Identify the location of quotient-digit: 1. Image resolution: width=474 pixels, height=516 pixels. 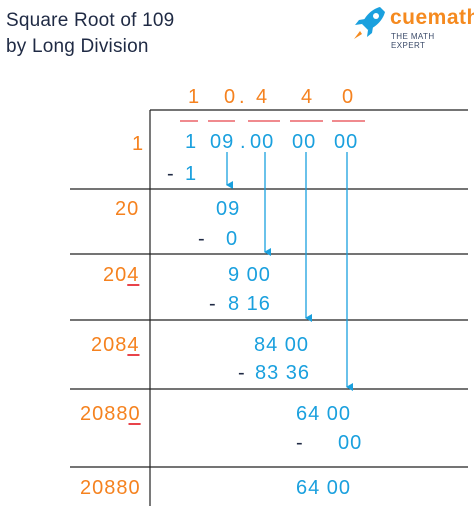
(194, 97).